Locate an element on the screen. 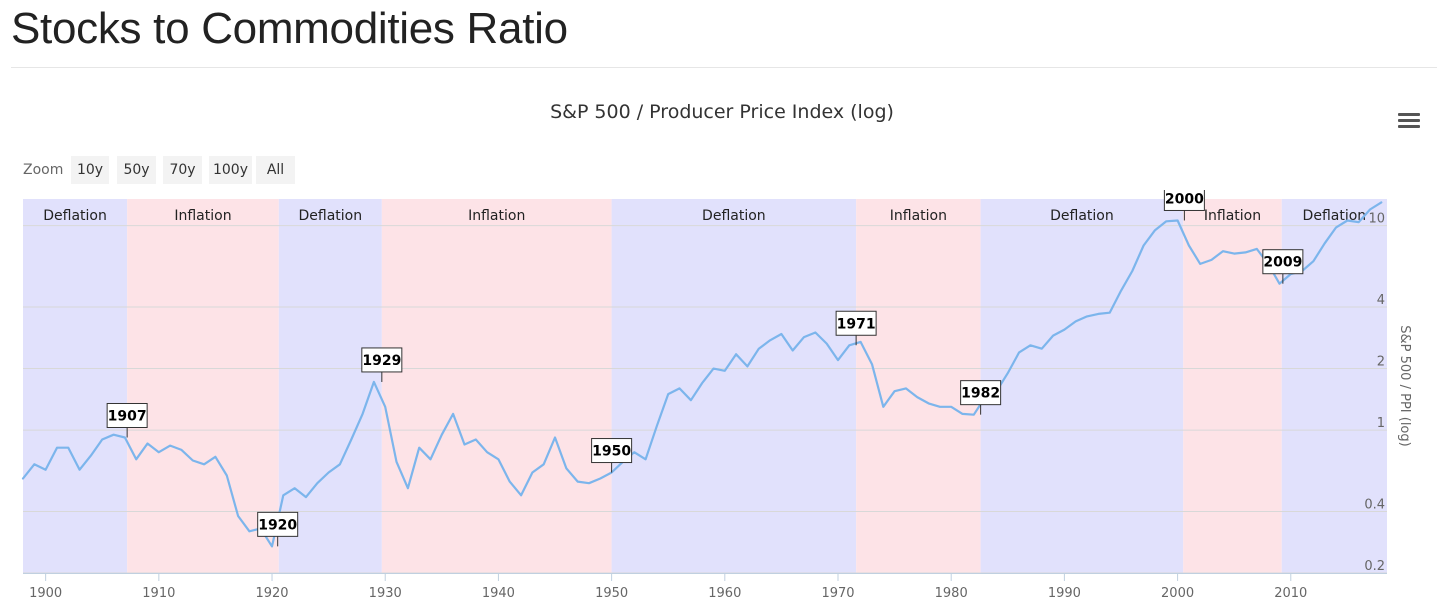 Image resolution: width=1448 pixels, height=616 pixels. hamburger-menu-icon is located at coordinates (1409, 121).